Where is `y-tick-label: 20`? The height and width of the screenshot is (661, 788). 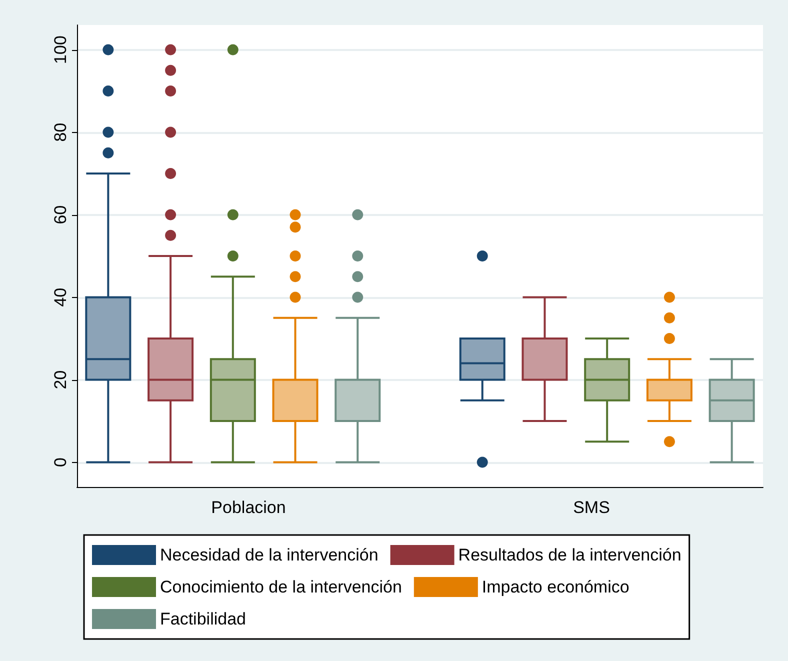
y-tick-label: 20 is located at coordinates (60, 380).